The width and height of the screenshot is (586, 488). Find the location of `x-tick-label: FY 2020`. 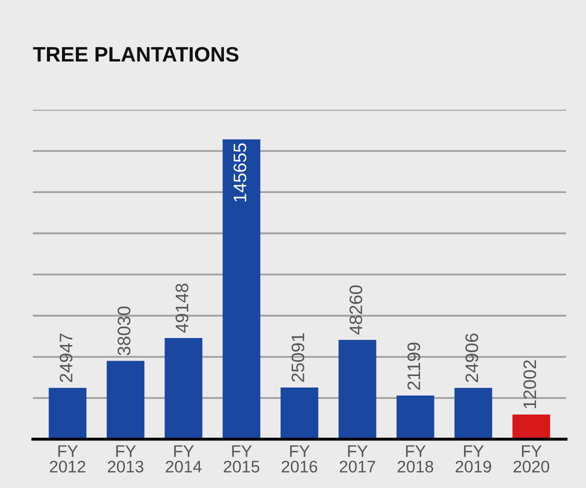

x-tick-label: FY 2020 is located at coordinates (532, 459).